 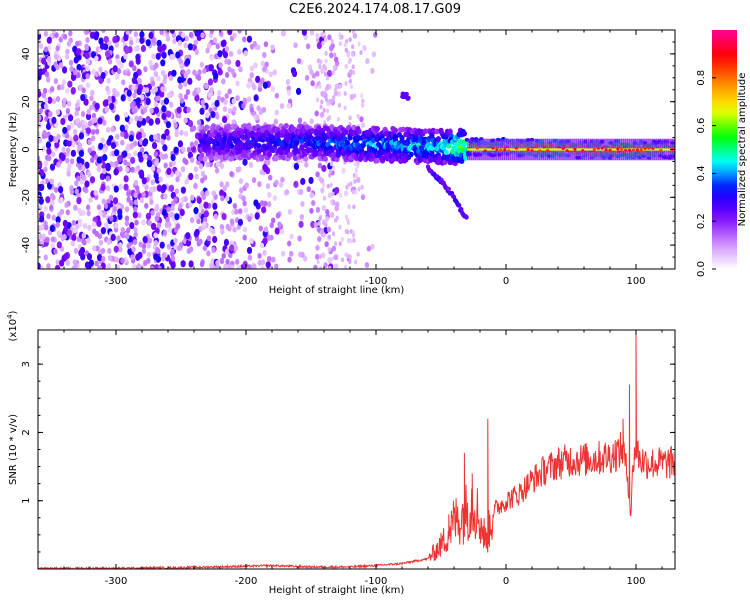 What do you see at coordinates (26, 197) in the screenshot?
I see `heatmap-y-tick-label: -20` at bounding box center [26, 197].